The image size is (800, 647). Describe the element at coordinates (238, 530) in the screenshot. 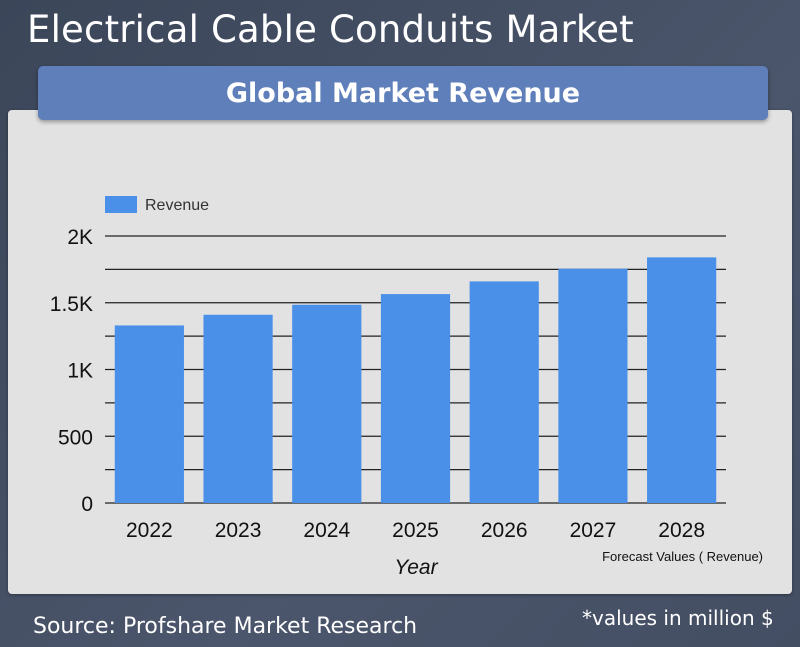

I see `x-tick-label: 2023` at that location.